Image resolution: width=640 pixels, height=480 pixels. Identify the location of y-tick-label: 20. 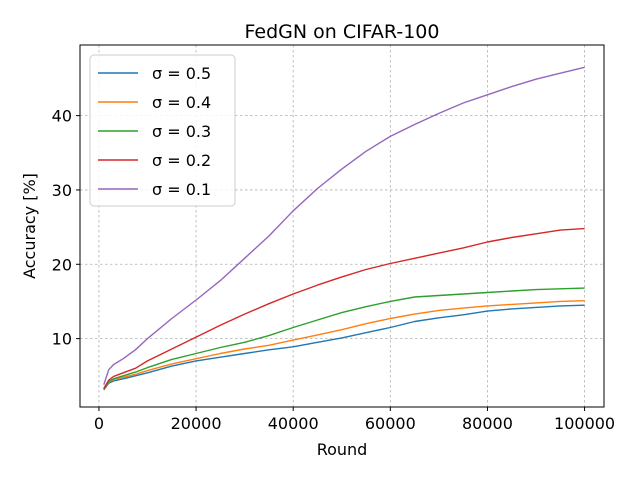
(62, 264).